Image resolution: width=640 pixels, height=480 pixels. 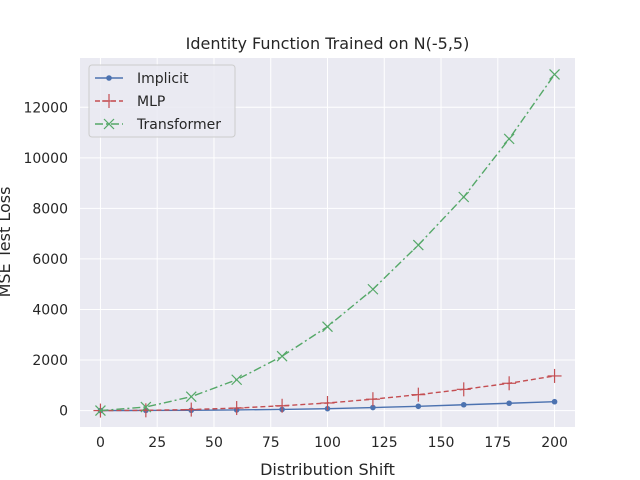 What do you see at coordinates (45, 159) in the screenshot?
I see `y-tick-label: 10000` at bounding box center [45, 159].